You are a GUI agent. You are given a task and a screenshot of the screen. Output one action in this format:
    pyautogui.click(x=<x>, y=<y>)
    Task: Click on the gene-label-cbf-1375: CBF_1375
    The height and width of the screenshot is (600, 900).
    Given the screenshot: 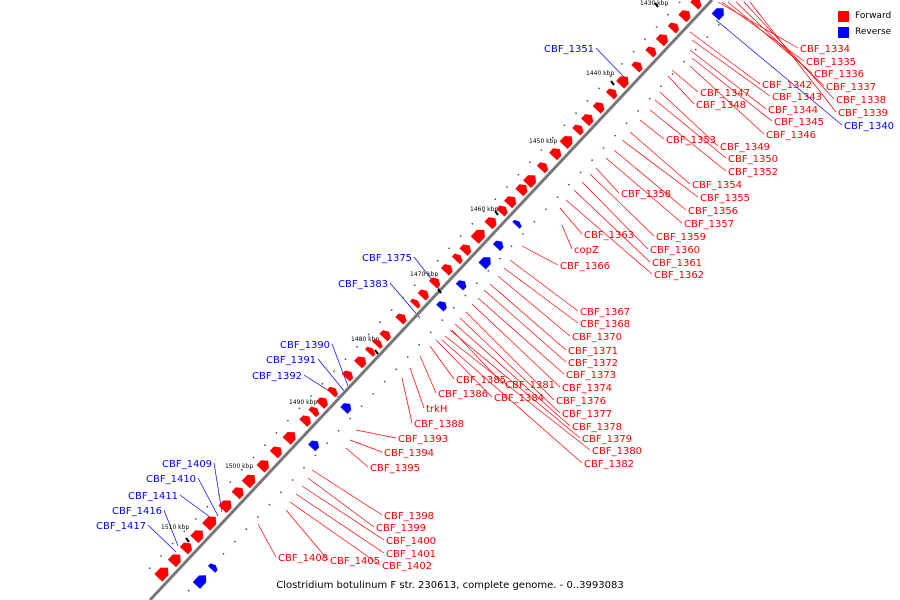 What is the action you would take?
    pyautogui.click(x=387, y=258)
    